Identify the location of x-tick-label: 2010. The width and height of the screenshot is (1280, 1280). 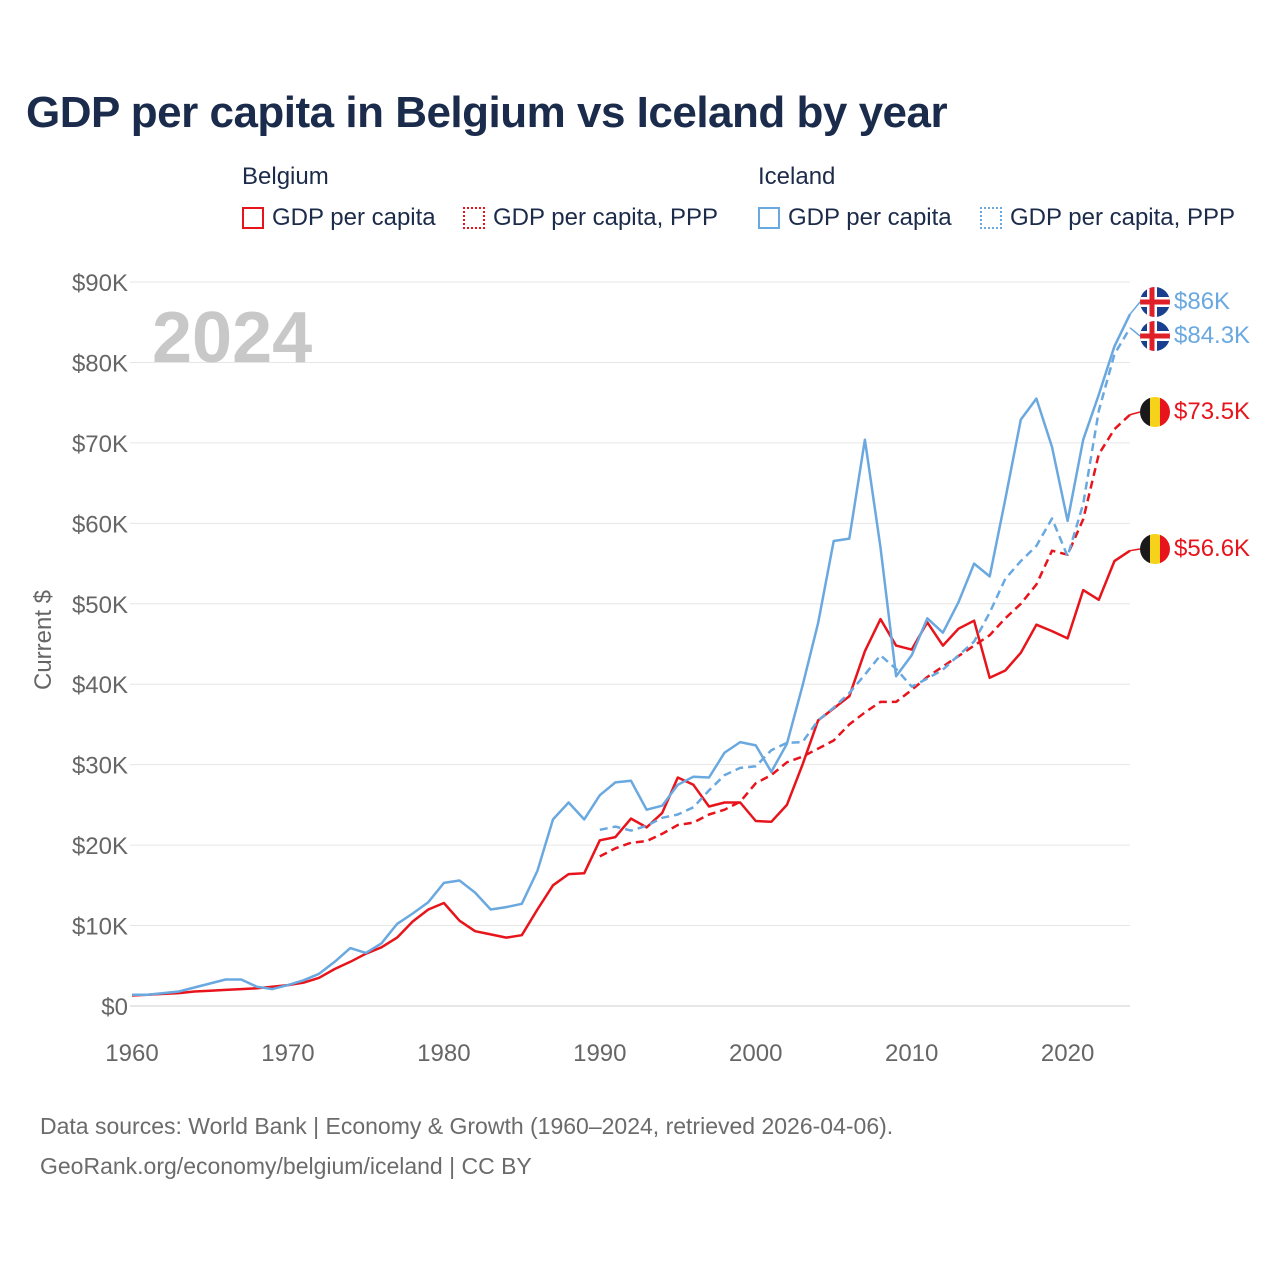
(911, 1053).